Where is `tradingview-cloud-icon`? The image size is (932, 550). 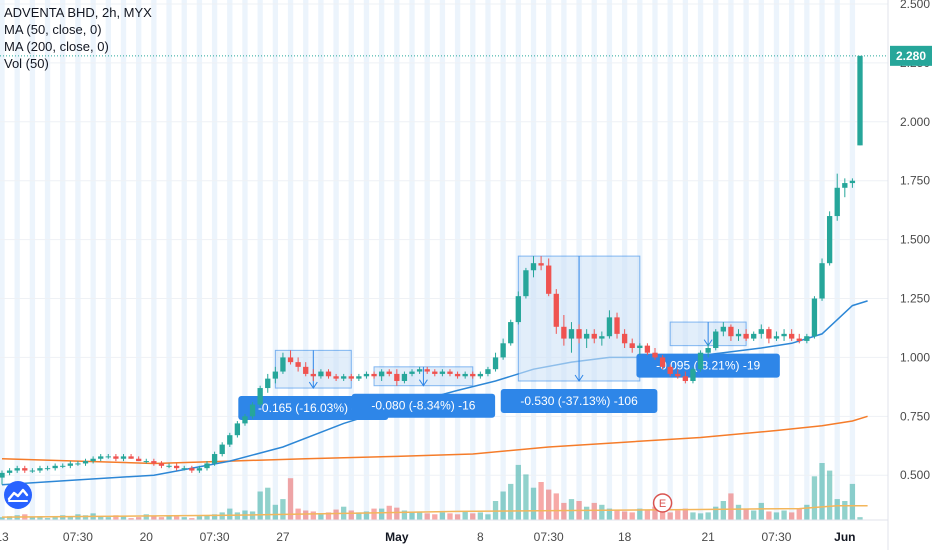 tradingview-cloud-icon is located at coordinates (18, 495).